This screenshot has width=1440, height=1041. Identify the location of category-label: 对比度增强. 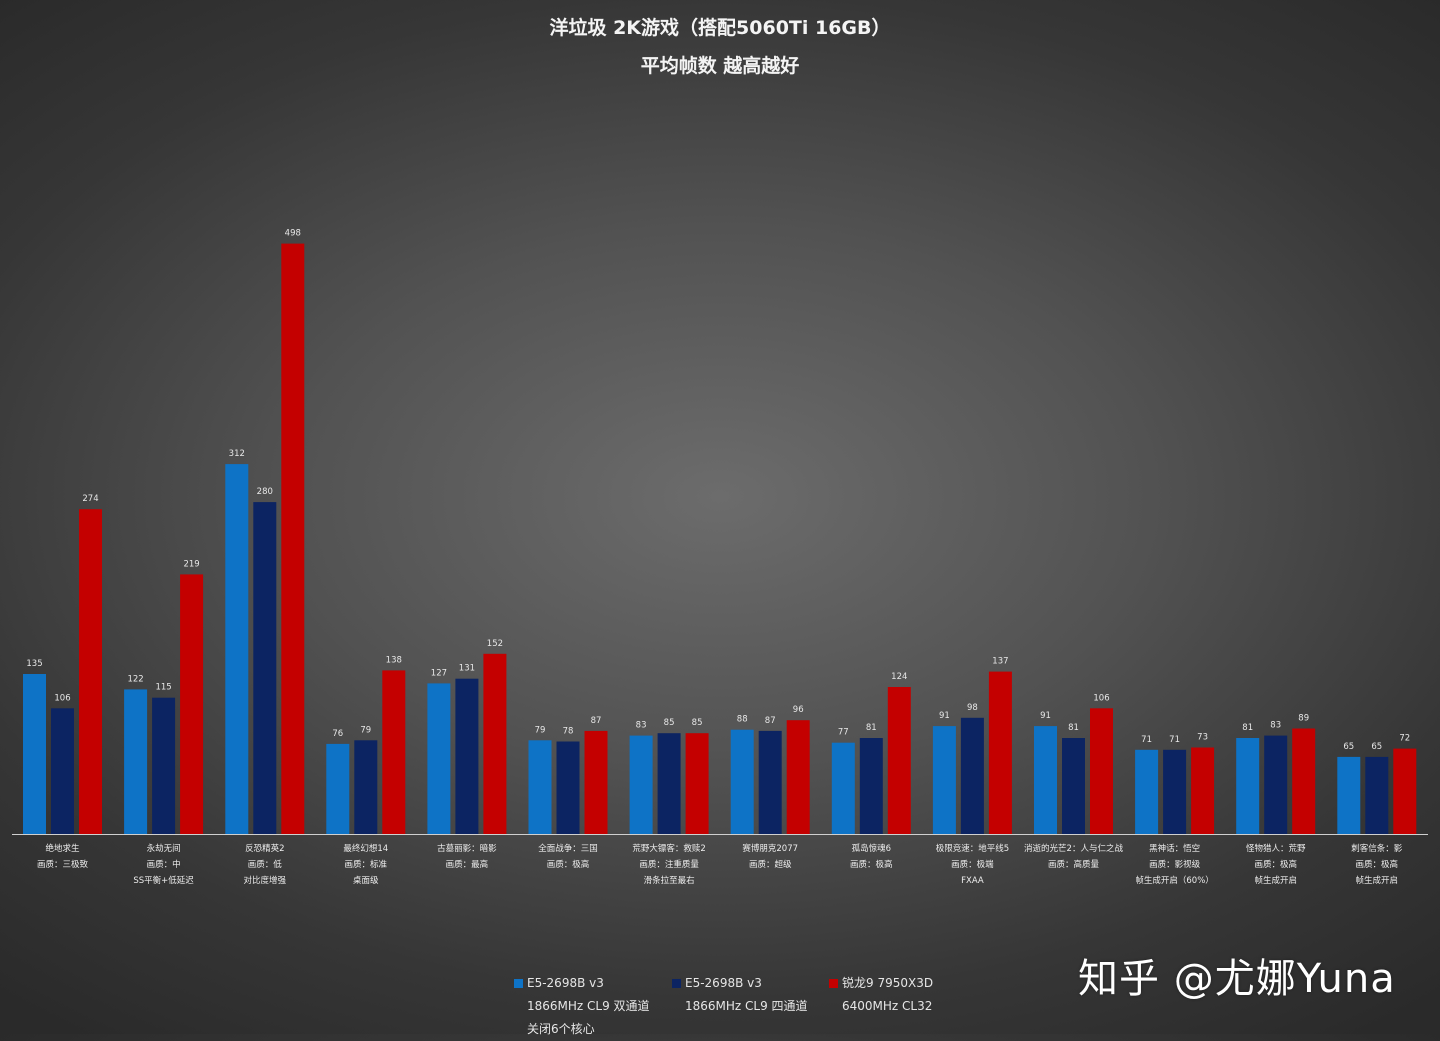
(265, 880).